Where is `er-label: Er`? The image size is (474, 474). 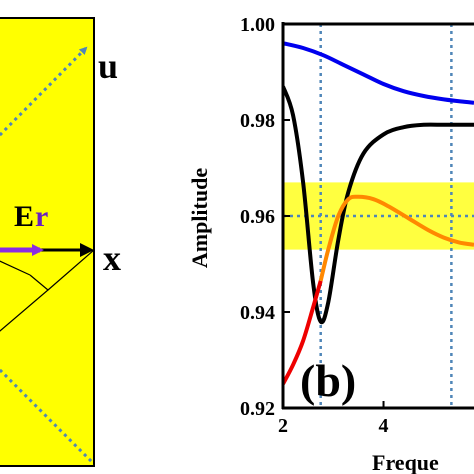 er-label: Er is located at coordinates (31, 216).